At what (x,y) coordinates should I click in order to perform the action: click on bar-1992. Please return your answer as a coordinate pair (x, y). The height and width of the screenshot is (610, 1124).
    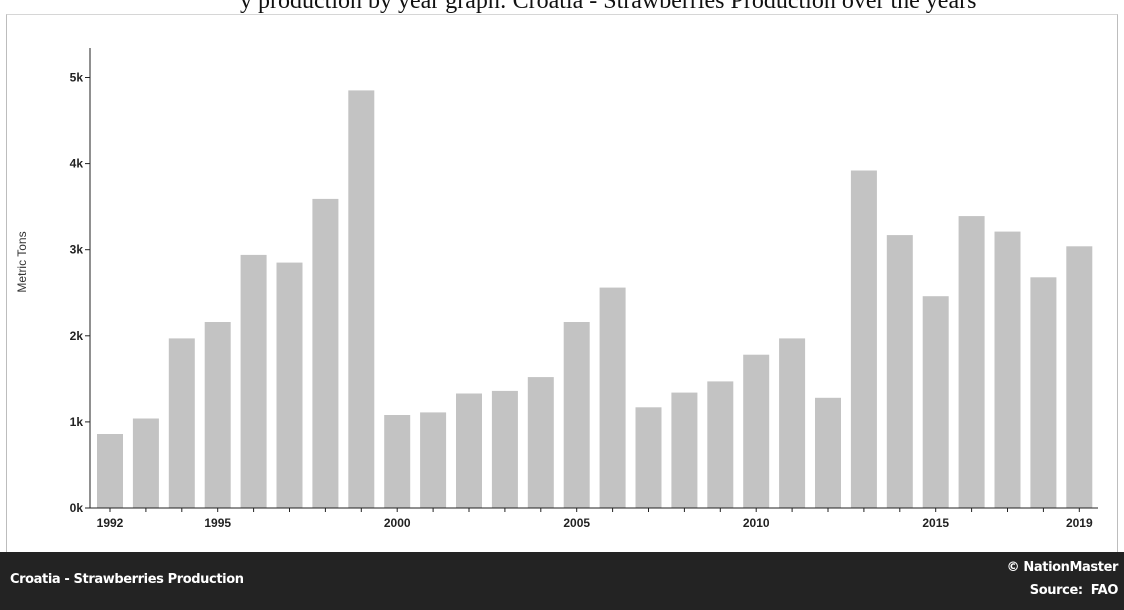
    Looking at the image, I should click on (110, 471).